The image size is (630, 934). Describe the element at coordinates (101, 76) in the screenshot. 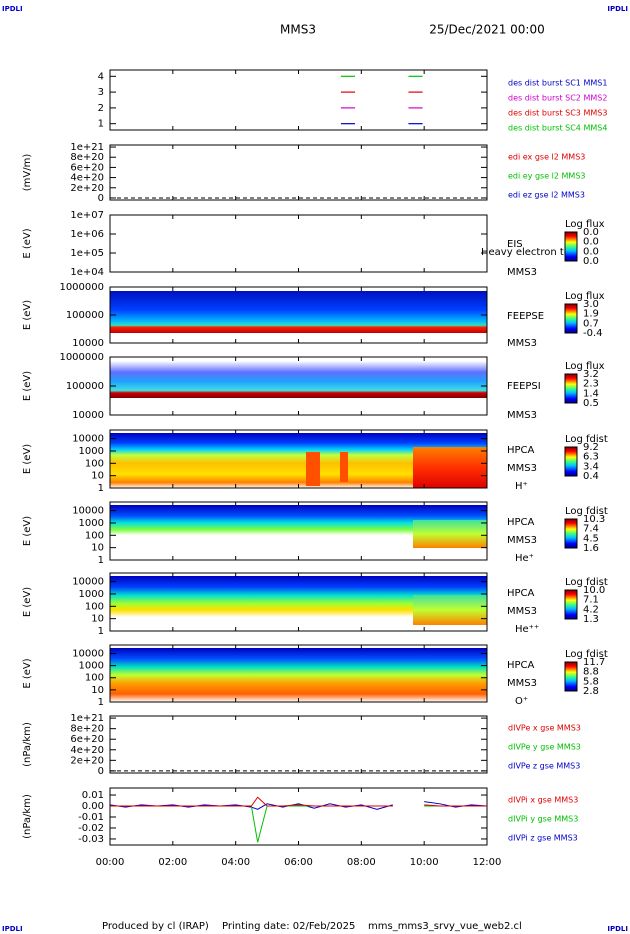

I see `y-tick-label: 4` at that location.